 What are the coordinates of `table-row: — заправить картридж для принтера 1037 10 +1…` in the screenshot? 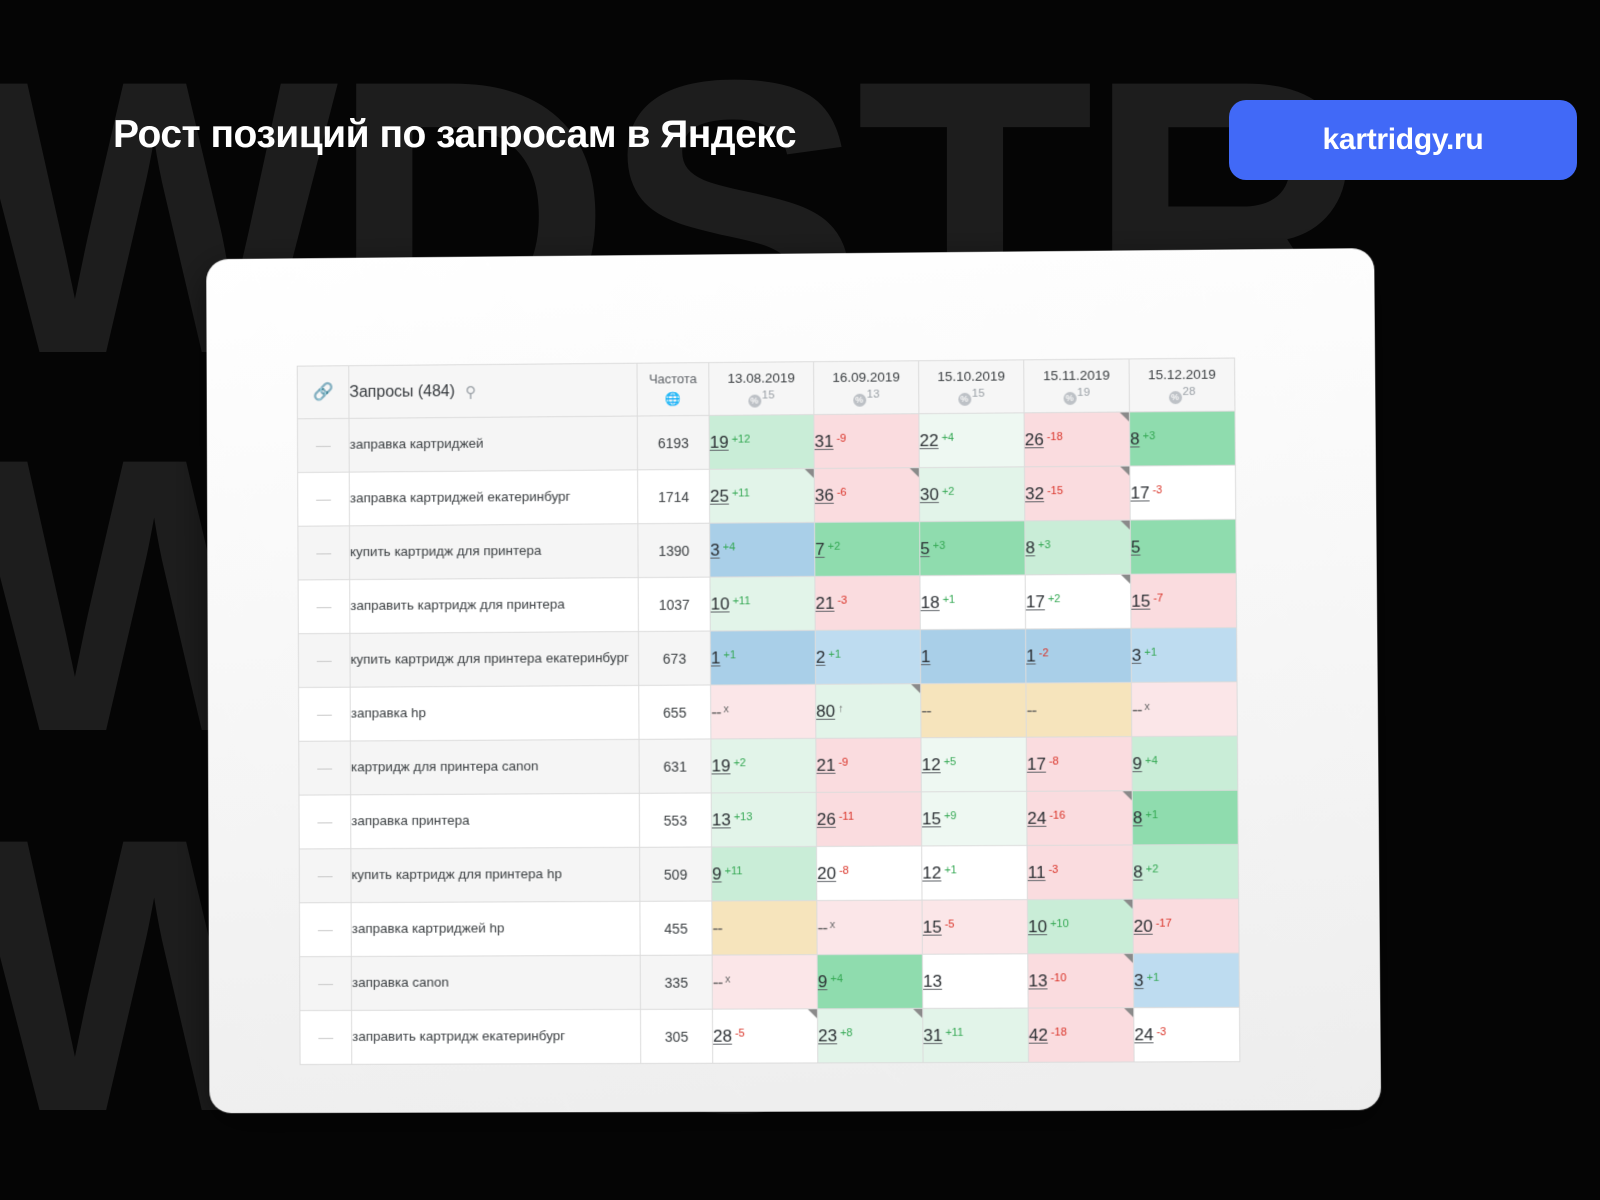 It's located at (767, 603).